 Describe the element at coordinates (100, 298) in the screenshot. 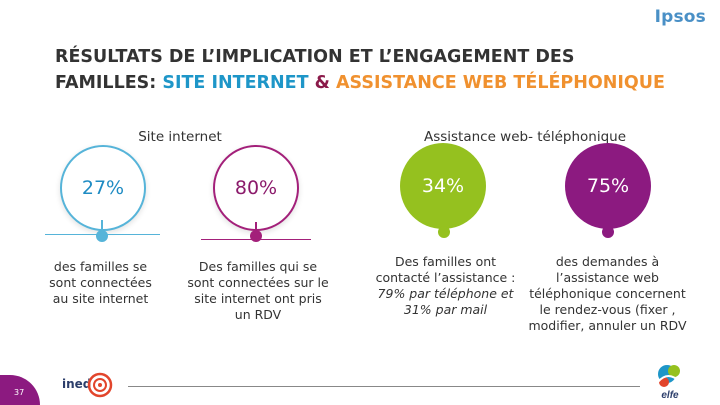

I see `stat-1-desc-line: au site internet` at that location.